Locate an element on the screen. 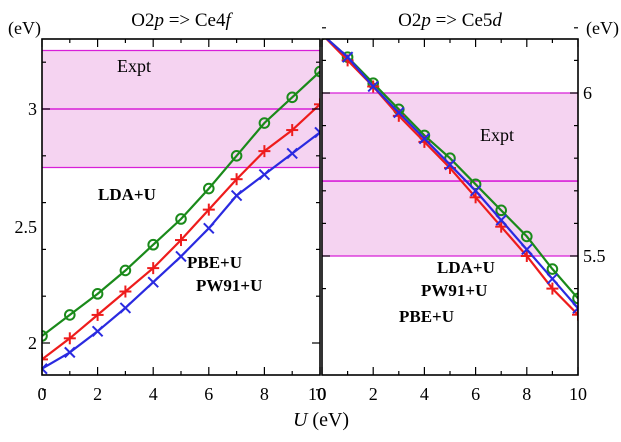 The height and width of the screenshot is (442, 621). title-part: f is located at coordinates (230, 20).